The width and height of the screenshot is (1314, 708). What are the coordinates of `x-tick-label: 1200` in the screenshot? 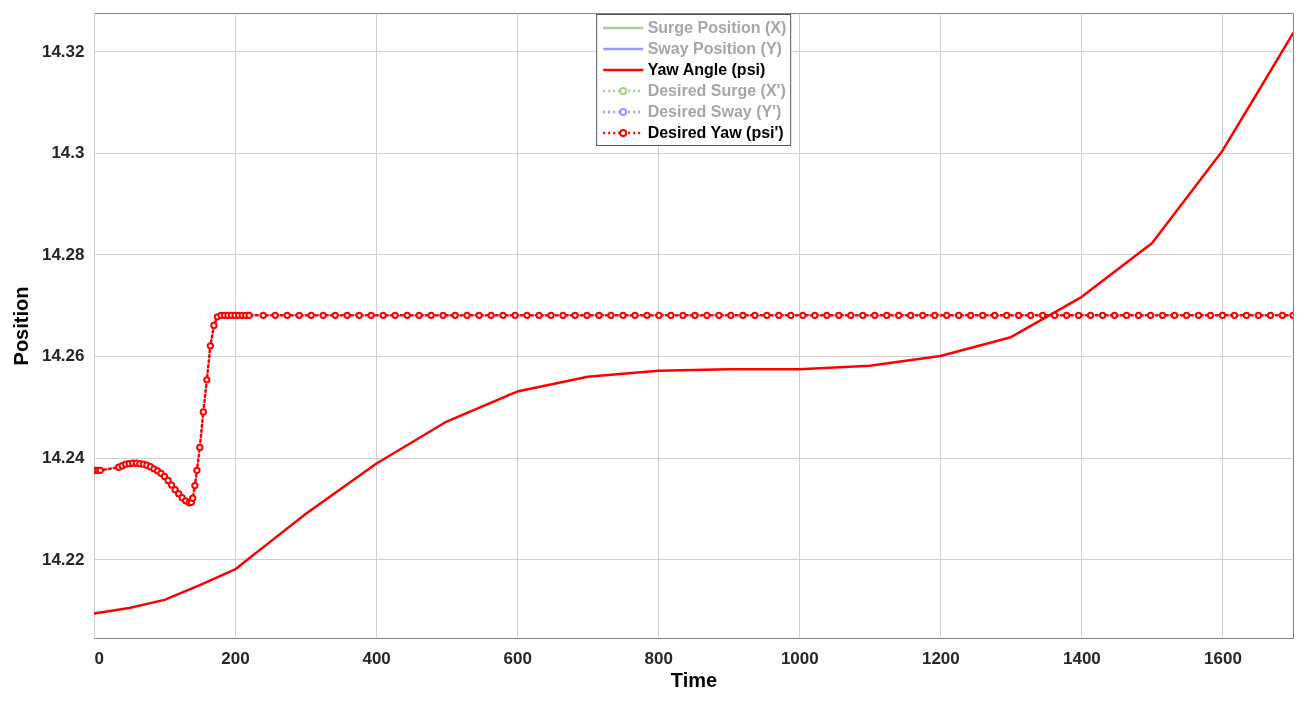 It's located at (940, 658).